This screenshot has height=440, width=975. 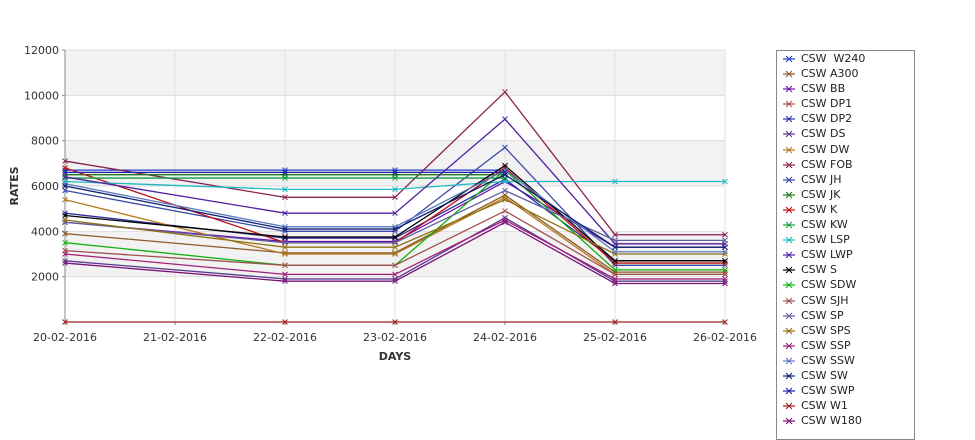 What do you see at coordinates (845, 209) in the screenshot?
I see `legend-item: CSW K` at bounding box center [845, 209].